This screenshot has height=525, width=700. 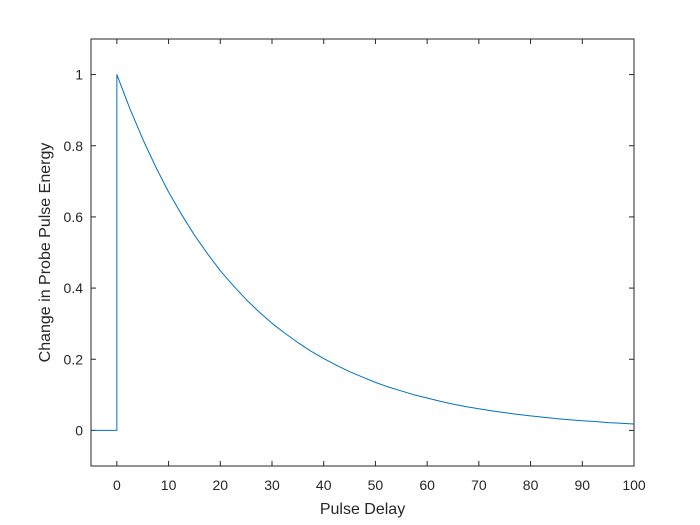 I want to click on y-tick-label: 0.8, so click(x=74, y=146).